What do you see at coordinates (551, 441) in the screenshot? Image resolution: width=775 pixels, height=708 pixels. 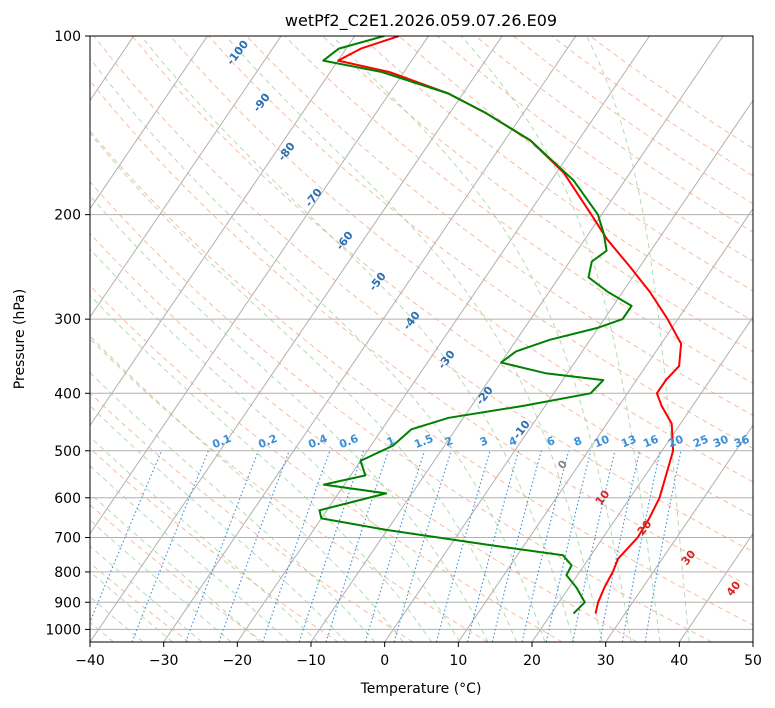 I see `mixing-ratio-label: 6` at bounding box center [551, 441].